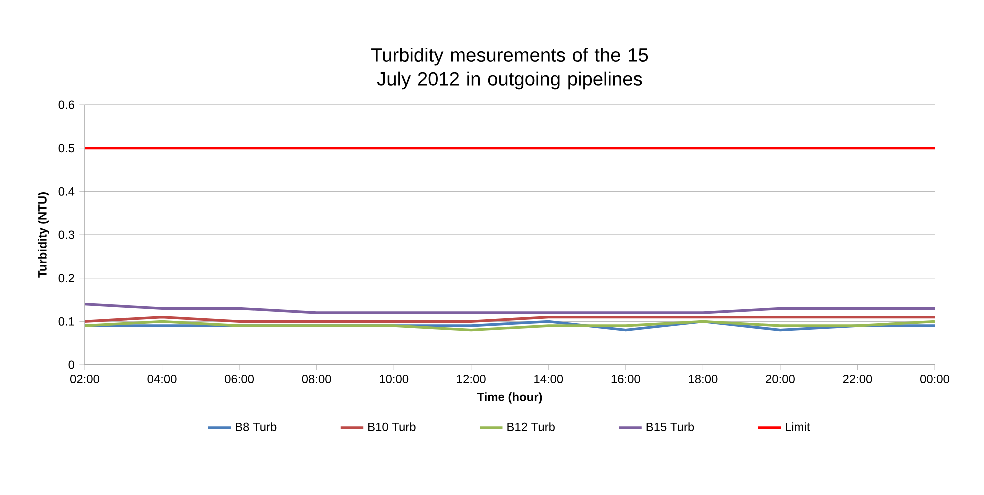 The image size is (984, 495). Describe the element at coordinates (239, 379) in the screenshot. I see `x-tick-label: 06:00` at that location.